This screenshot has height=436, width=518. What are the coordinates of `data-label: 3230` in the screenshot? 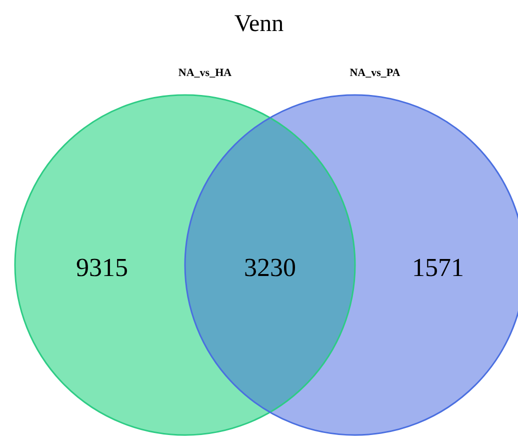 It's located at (270, 267).